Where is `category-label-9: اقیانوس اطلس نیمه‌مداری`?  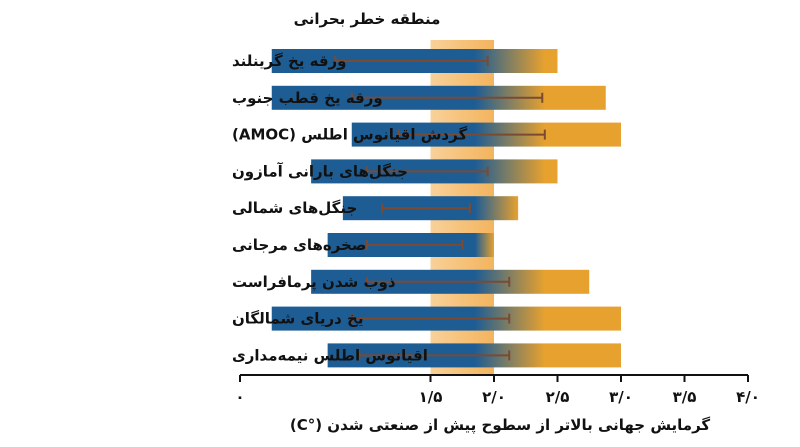 category-label-9: اقیانوس اطلس نیمه‌مداری is located at coordinates (330, 355).